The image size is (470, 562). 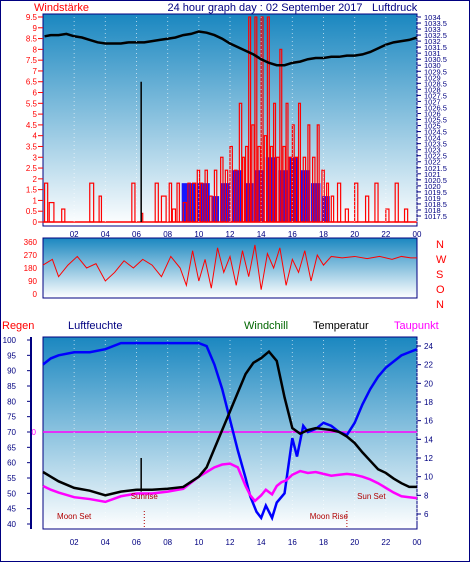 I want to click on humidity-tick-label: 85, so click(x=11, y=386).